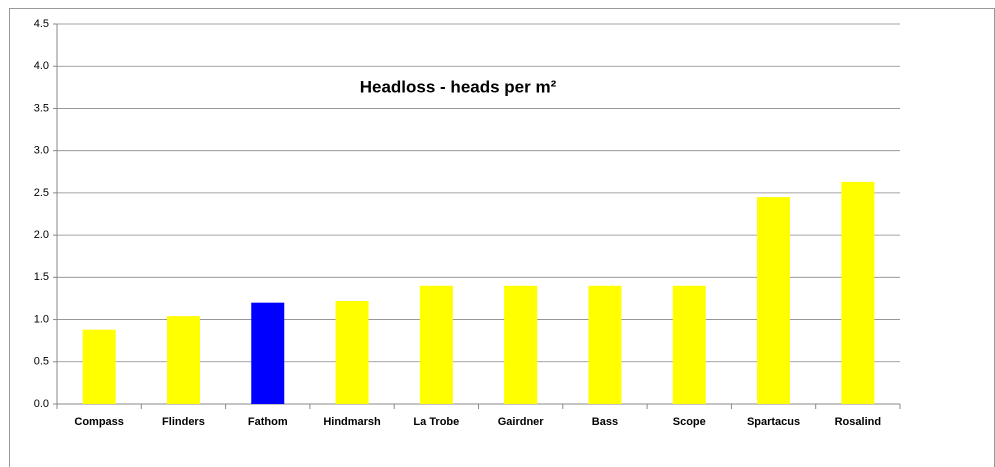 The width and height of the screenshot is (995, 467). I want to click on x-tick-label: Hindmarsh, so click(352, 422).